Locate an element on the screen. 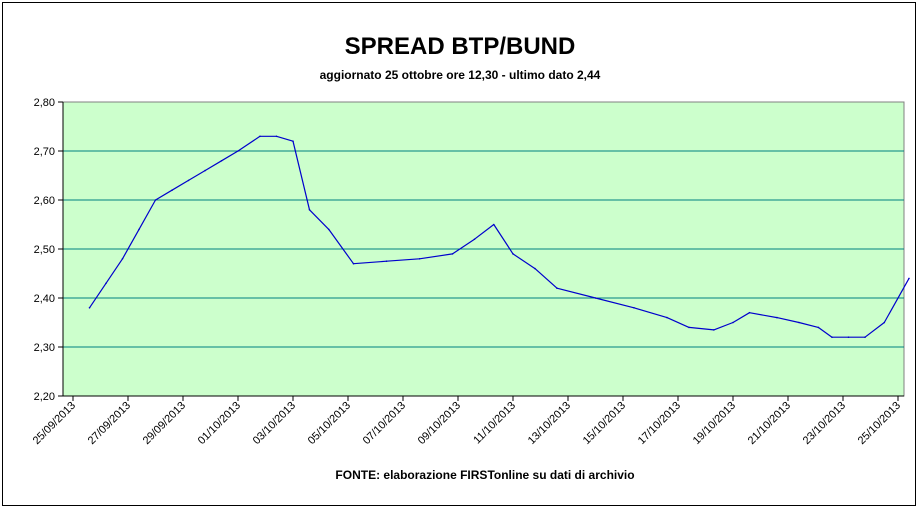  y-axis-ticks: 2,80 2,70 2,60 2,50 2,40 2,30 2,20 is located at coordinates (48, 250).